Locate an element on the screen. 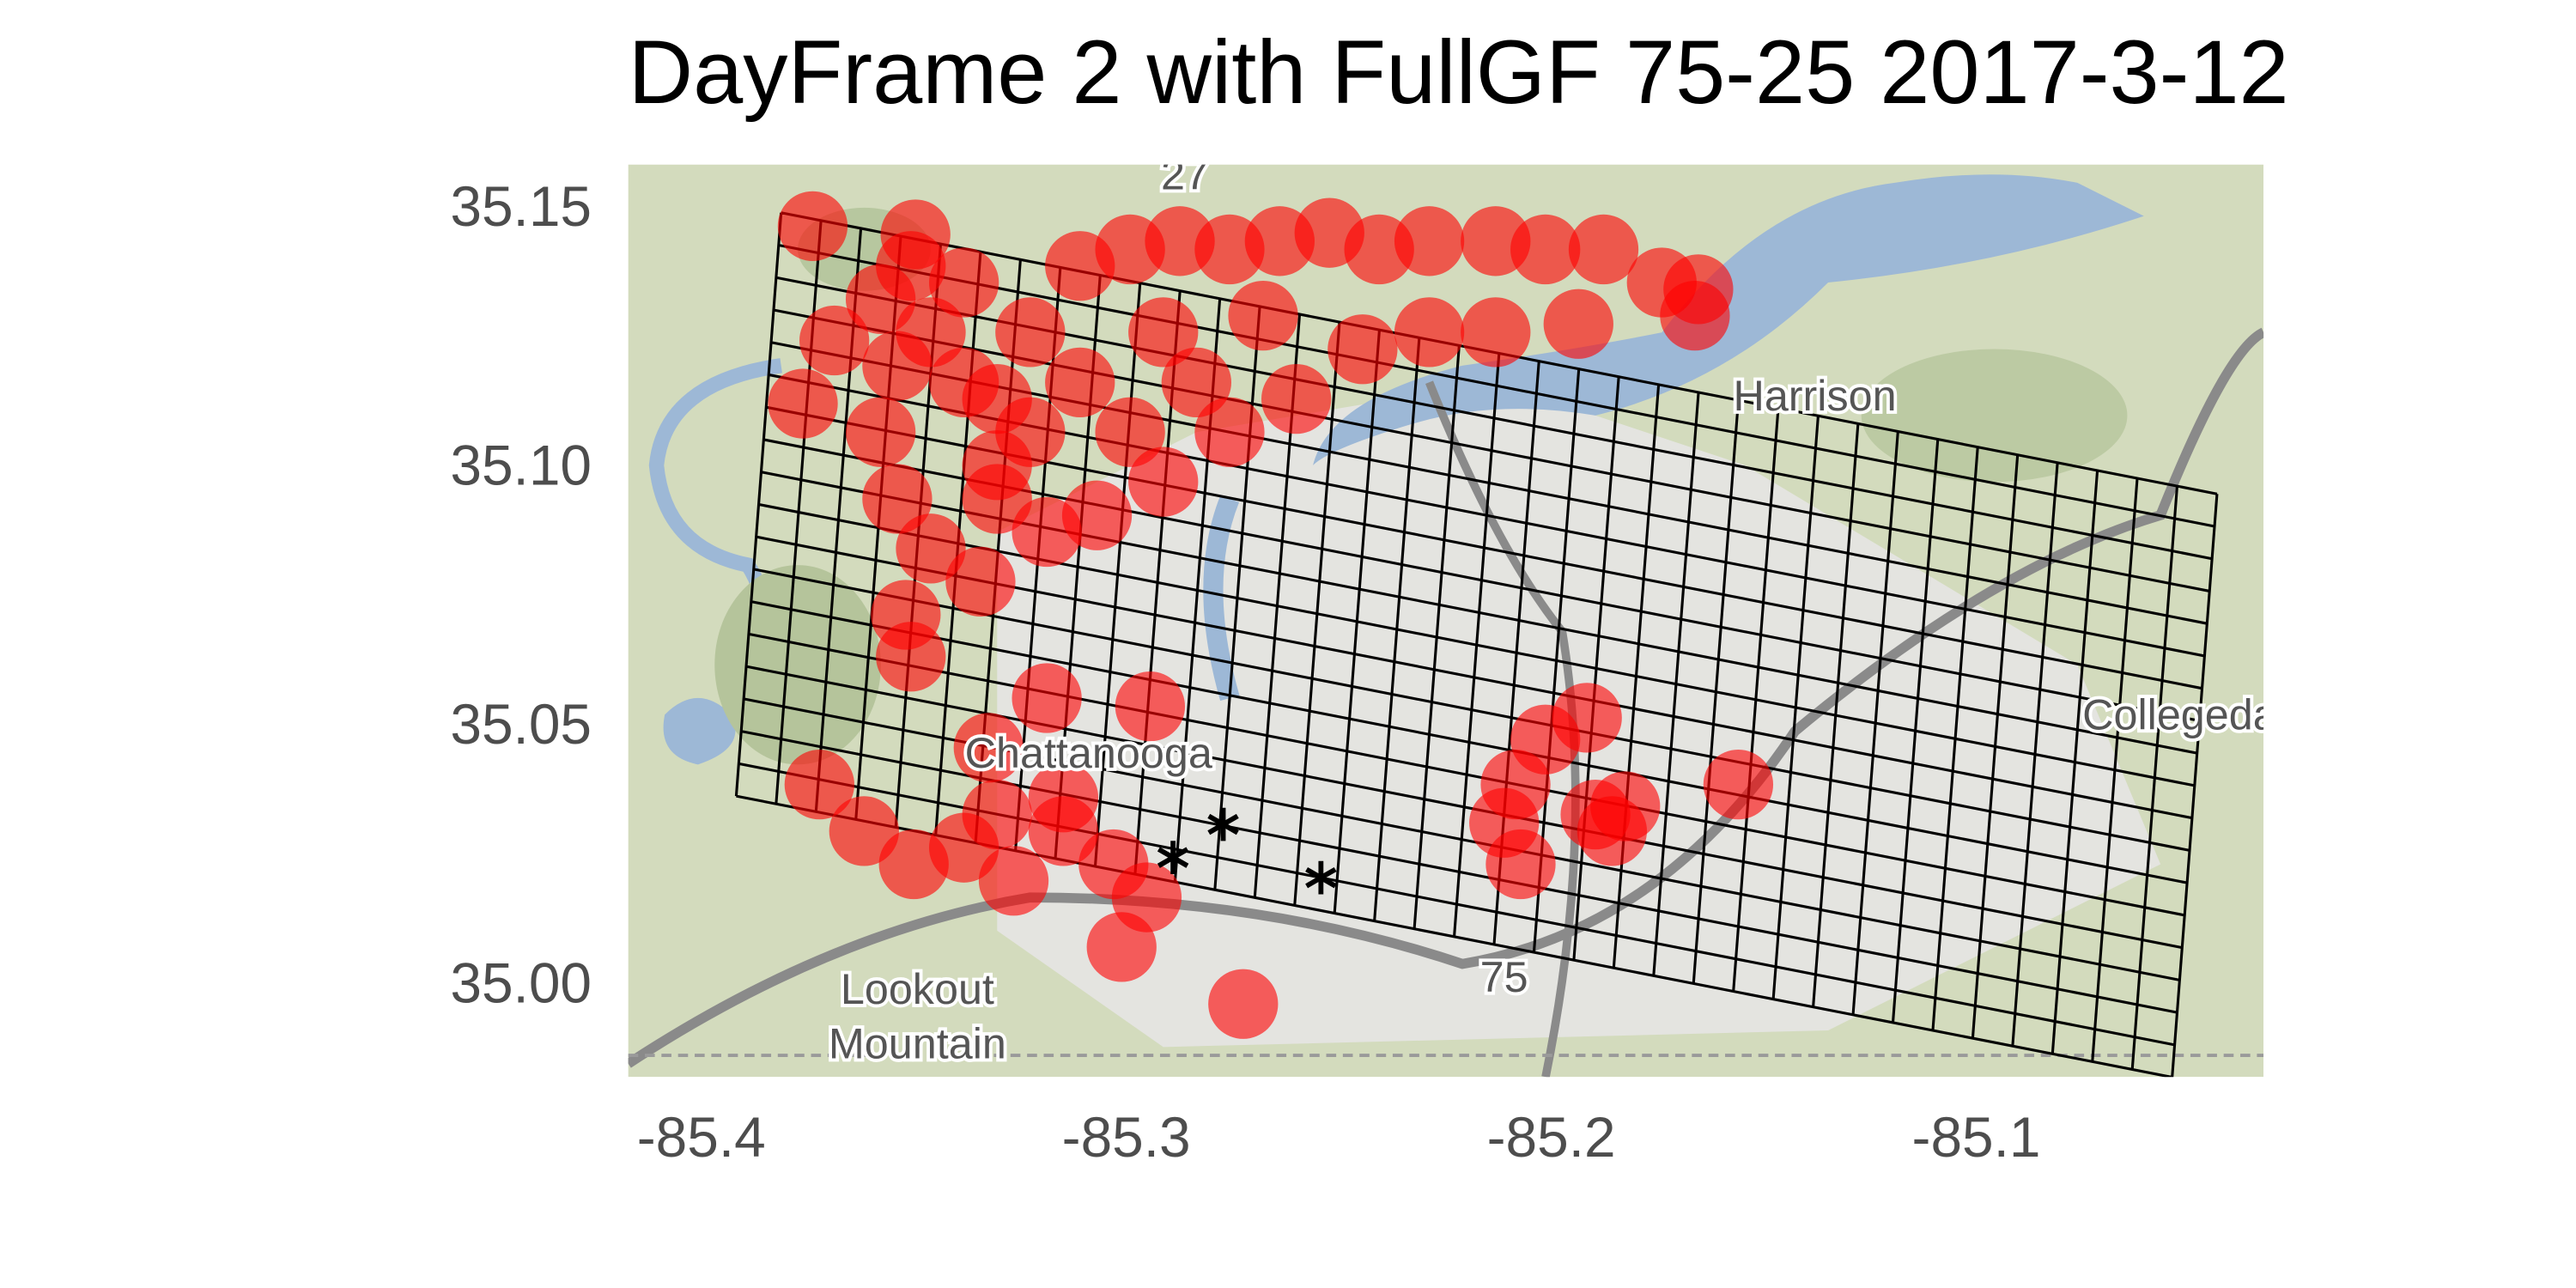 This screenshot has width=2576, height=1288. map-label: 75 is located at coordinates (1504, 976).